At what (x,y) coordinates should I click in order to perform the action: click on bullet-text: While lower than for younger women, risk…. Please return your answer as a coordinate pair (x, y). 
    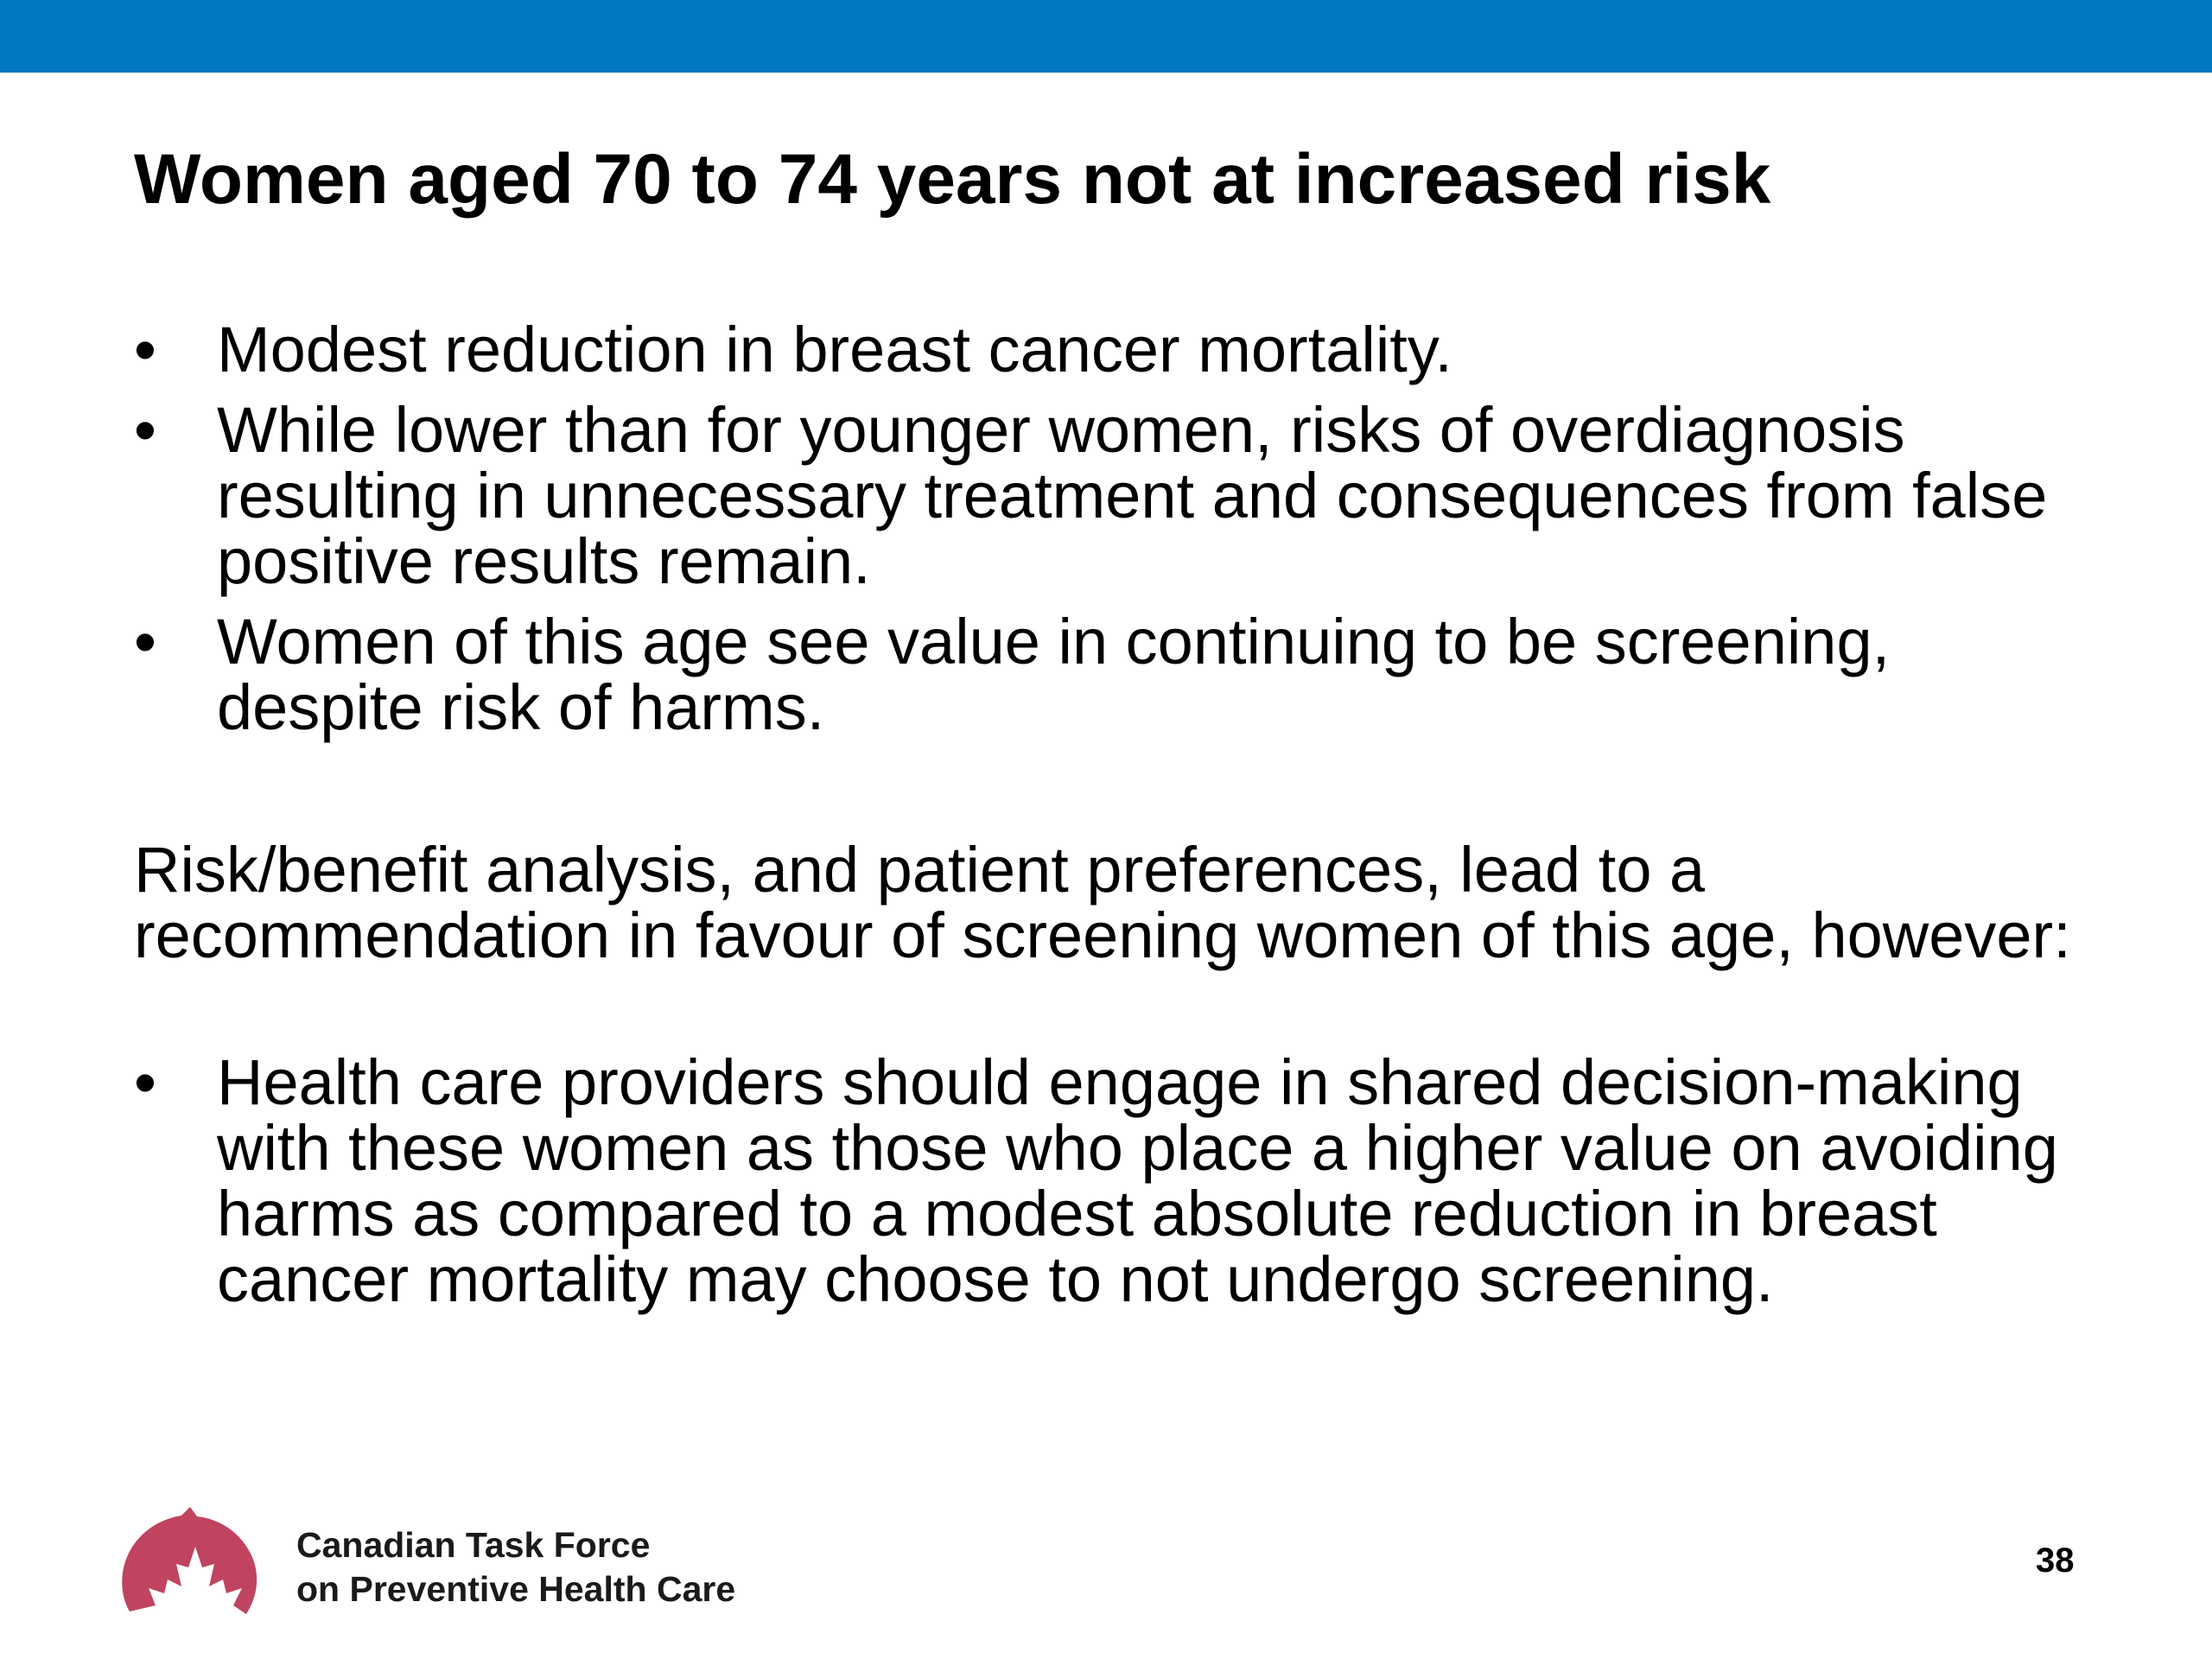
    Looking at the image, I should click on (1132, 495).